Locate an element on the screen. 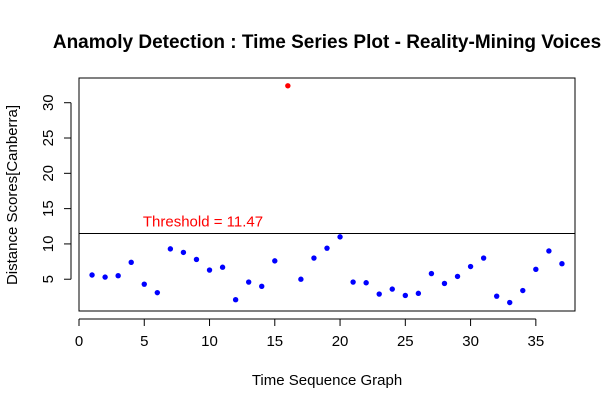 The image size is (616, 410). threshold-label: Threshold = 11.47 is located at coordinates (203, 222).